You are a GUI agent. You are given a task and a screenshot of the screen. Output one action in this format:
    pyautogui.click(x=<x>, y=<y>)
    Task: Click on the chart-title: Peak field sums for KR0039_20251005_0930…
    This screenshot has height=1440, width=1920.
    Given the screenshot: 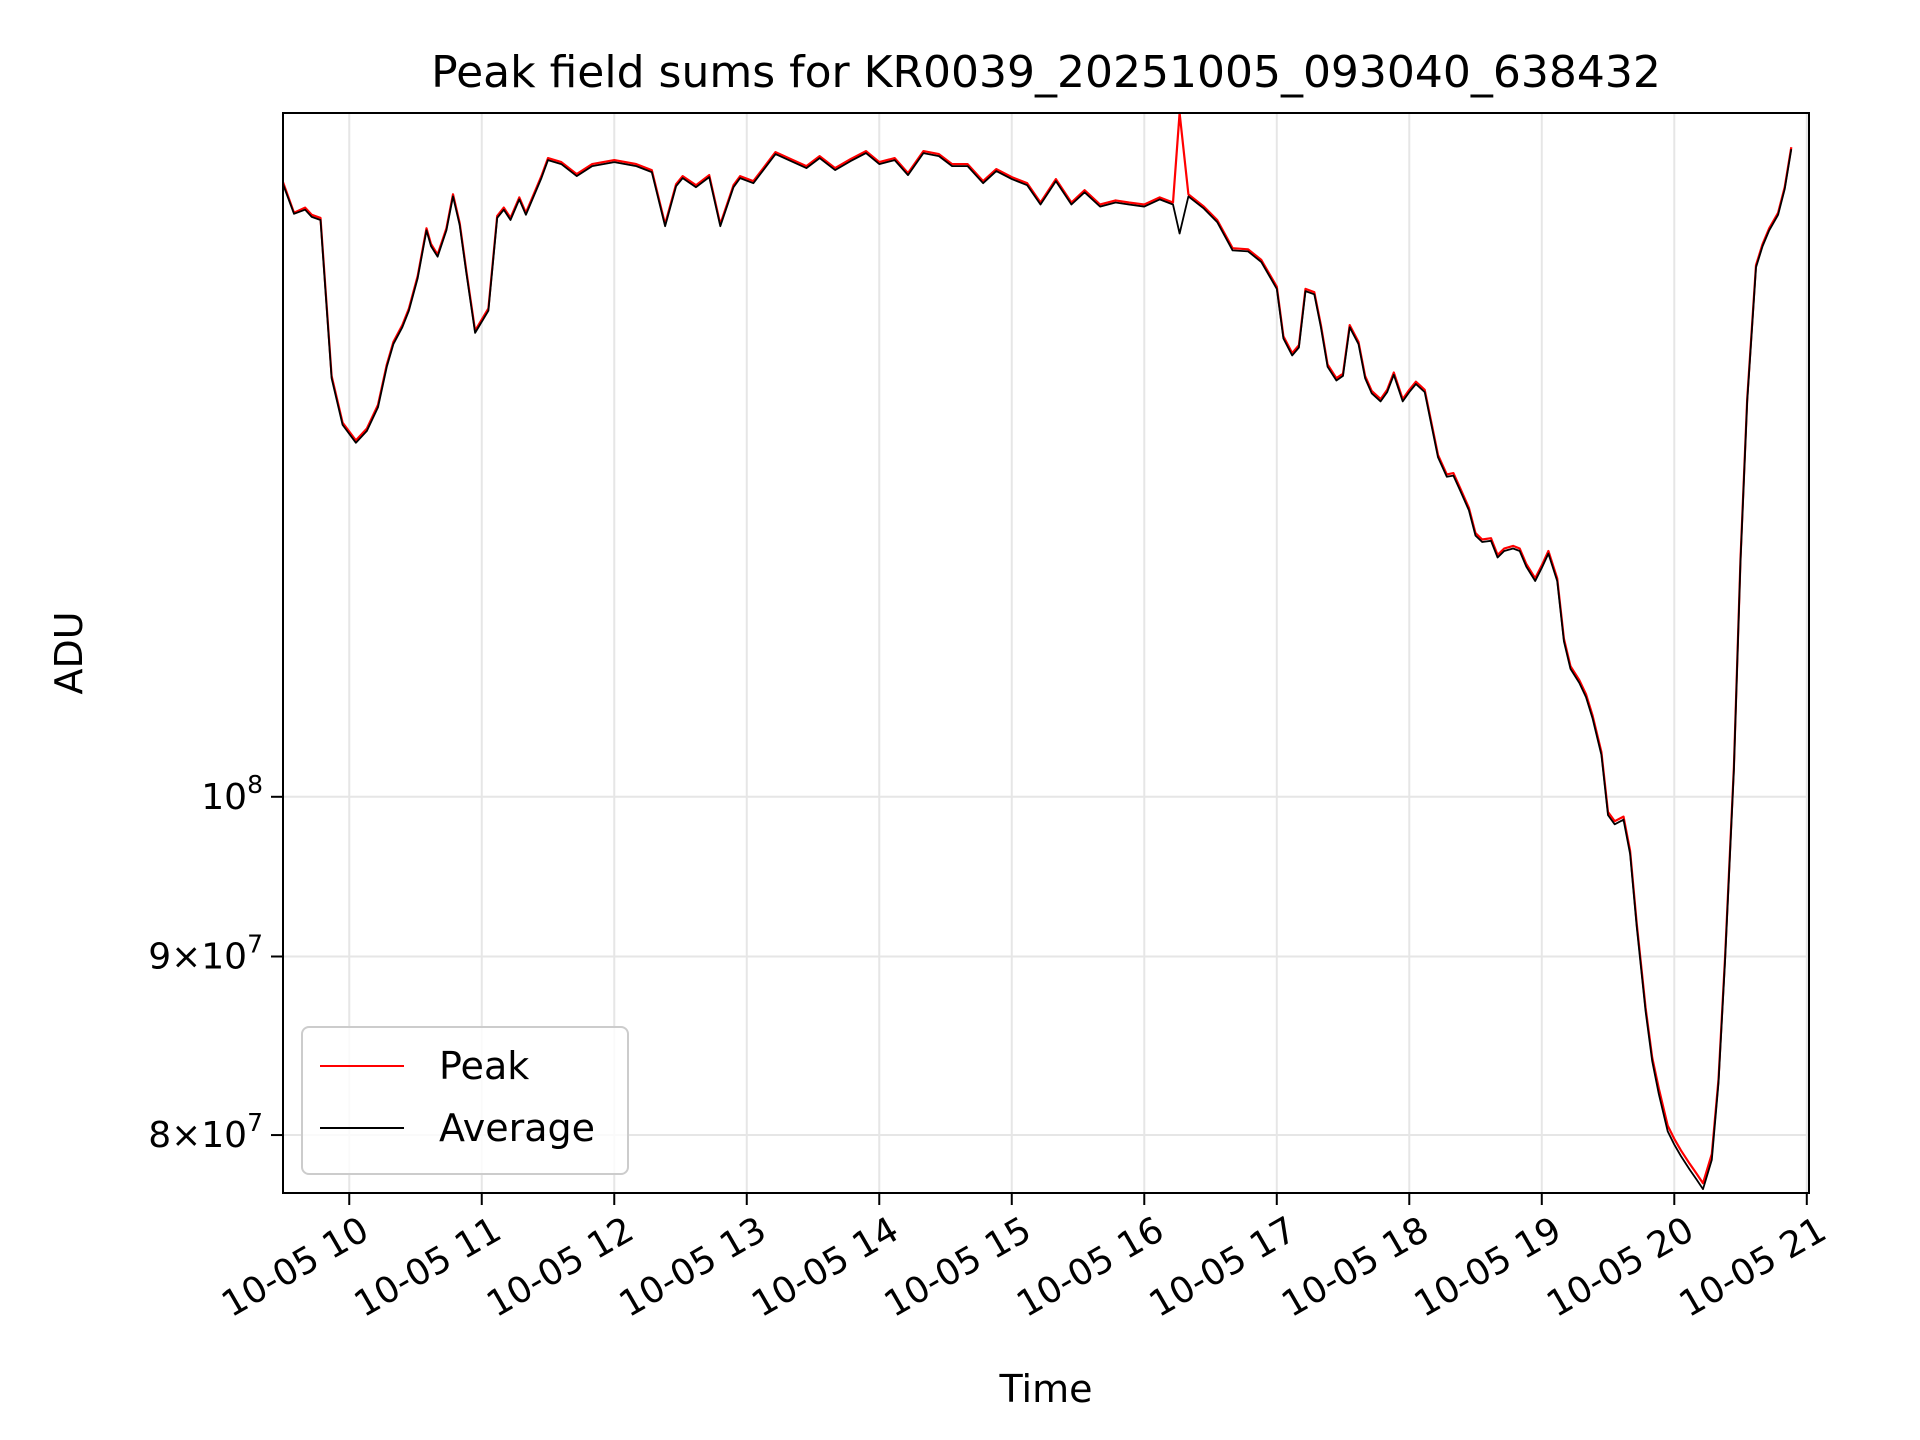 What is the action you would take?
    pyautogui.click(x=1046, y=72)
    